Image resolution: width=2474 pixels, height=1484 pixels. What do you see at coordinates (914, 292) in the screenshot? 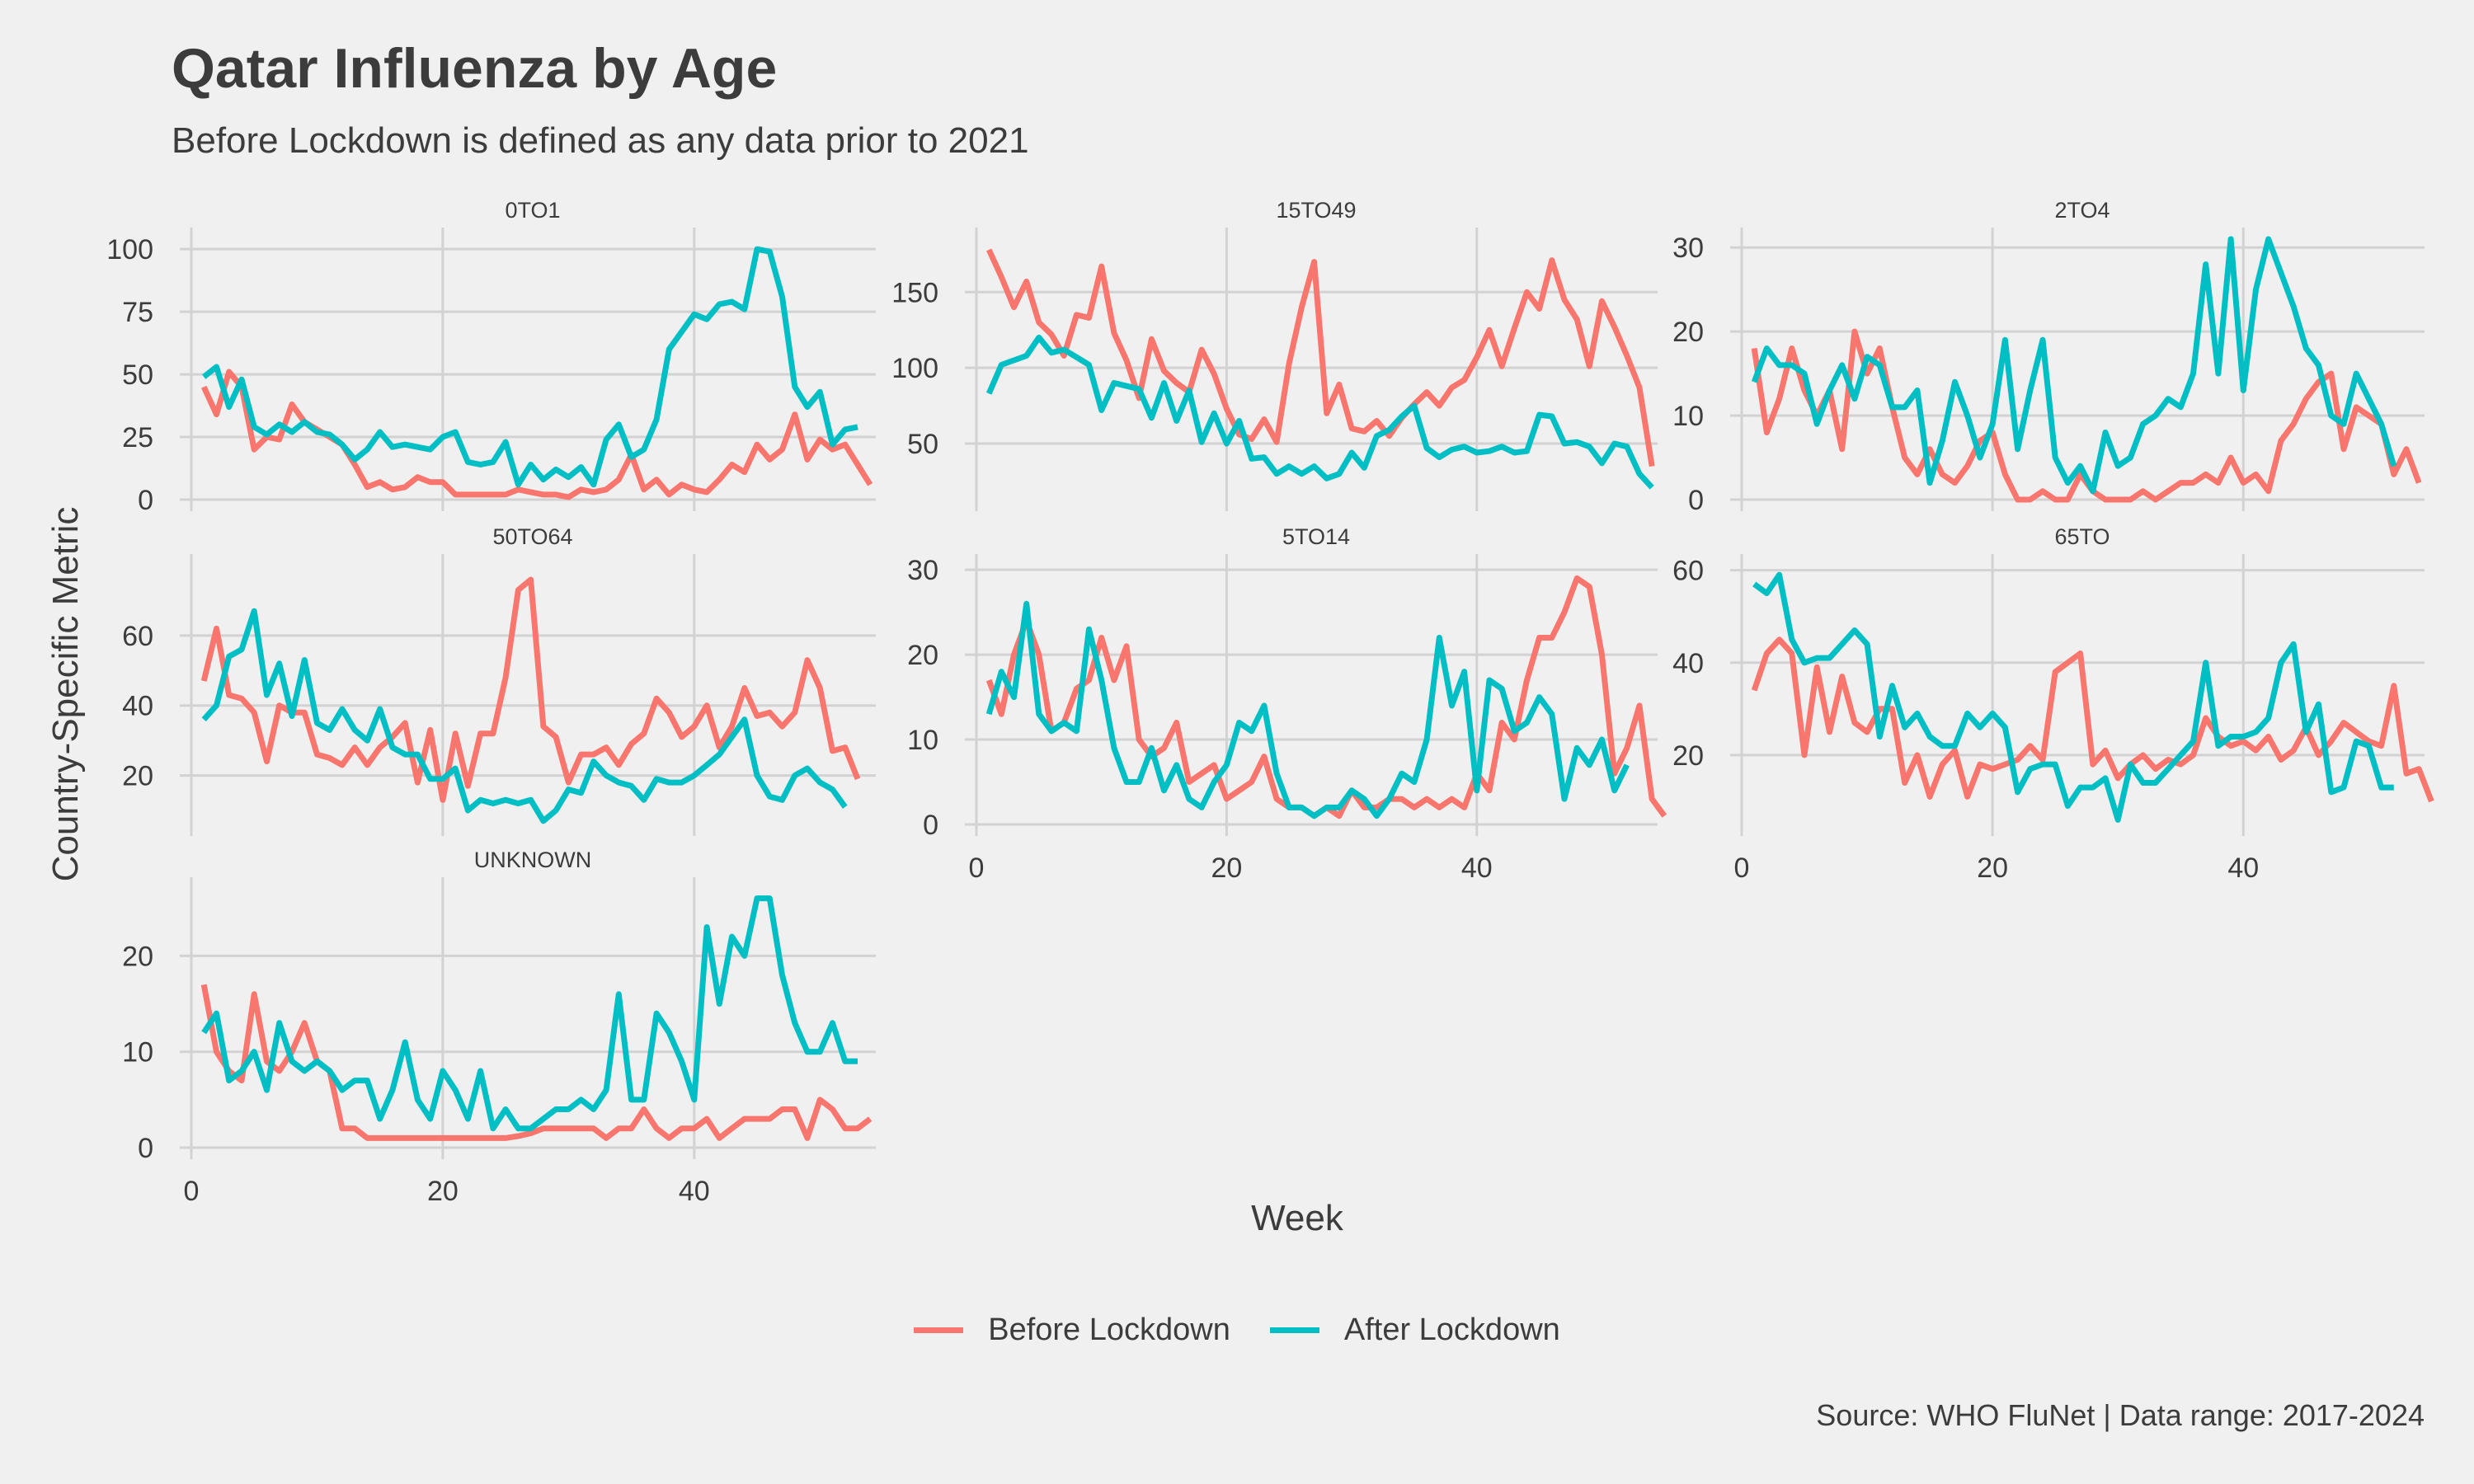
I see `y-tick-label-15to49: 150` at bounding box center [914, 292].